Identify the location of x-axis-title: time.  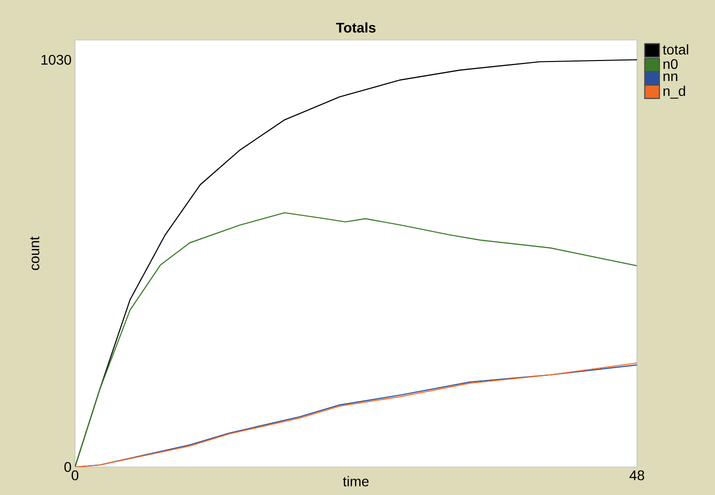
(355, 481).